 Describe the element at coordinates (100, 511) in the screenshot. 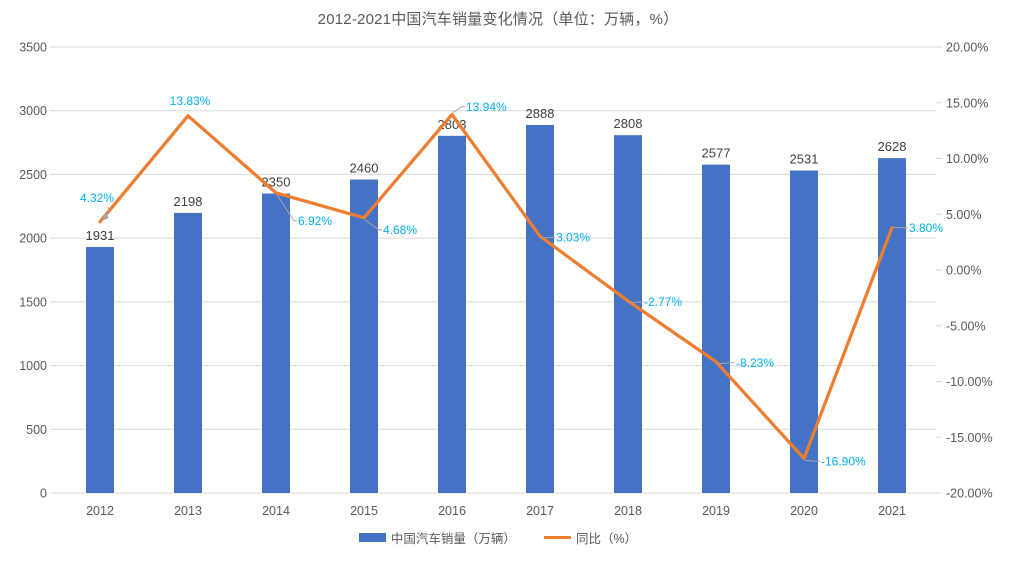

I see `x-axis-label: 2012` at that location.